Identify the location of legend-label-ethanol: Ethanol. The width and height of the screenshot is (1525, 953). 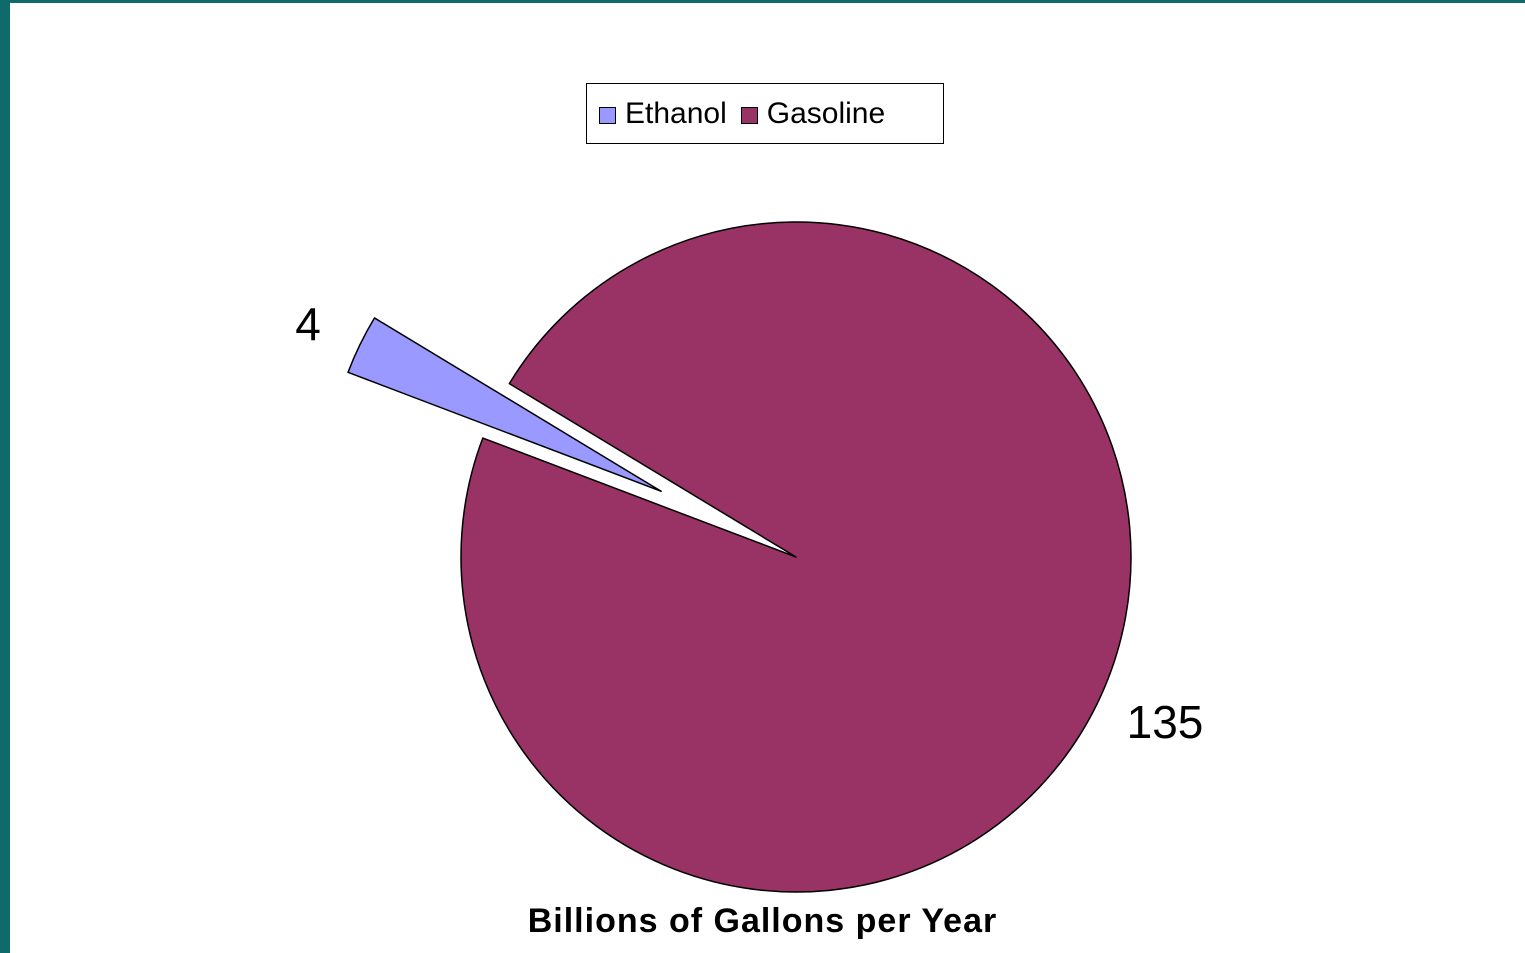
(676, 113).